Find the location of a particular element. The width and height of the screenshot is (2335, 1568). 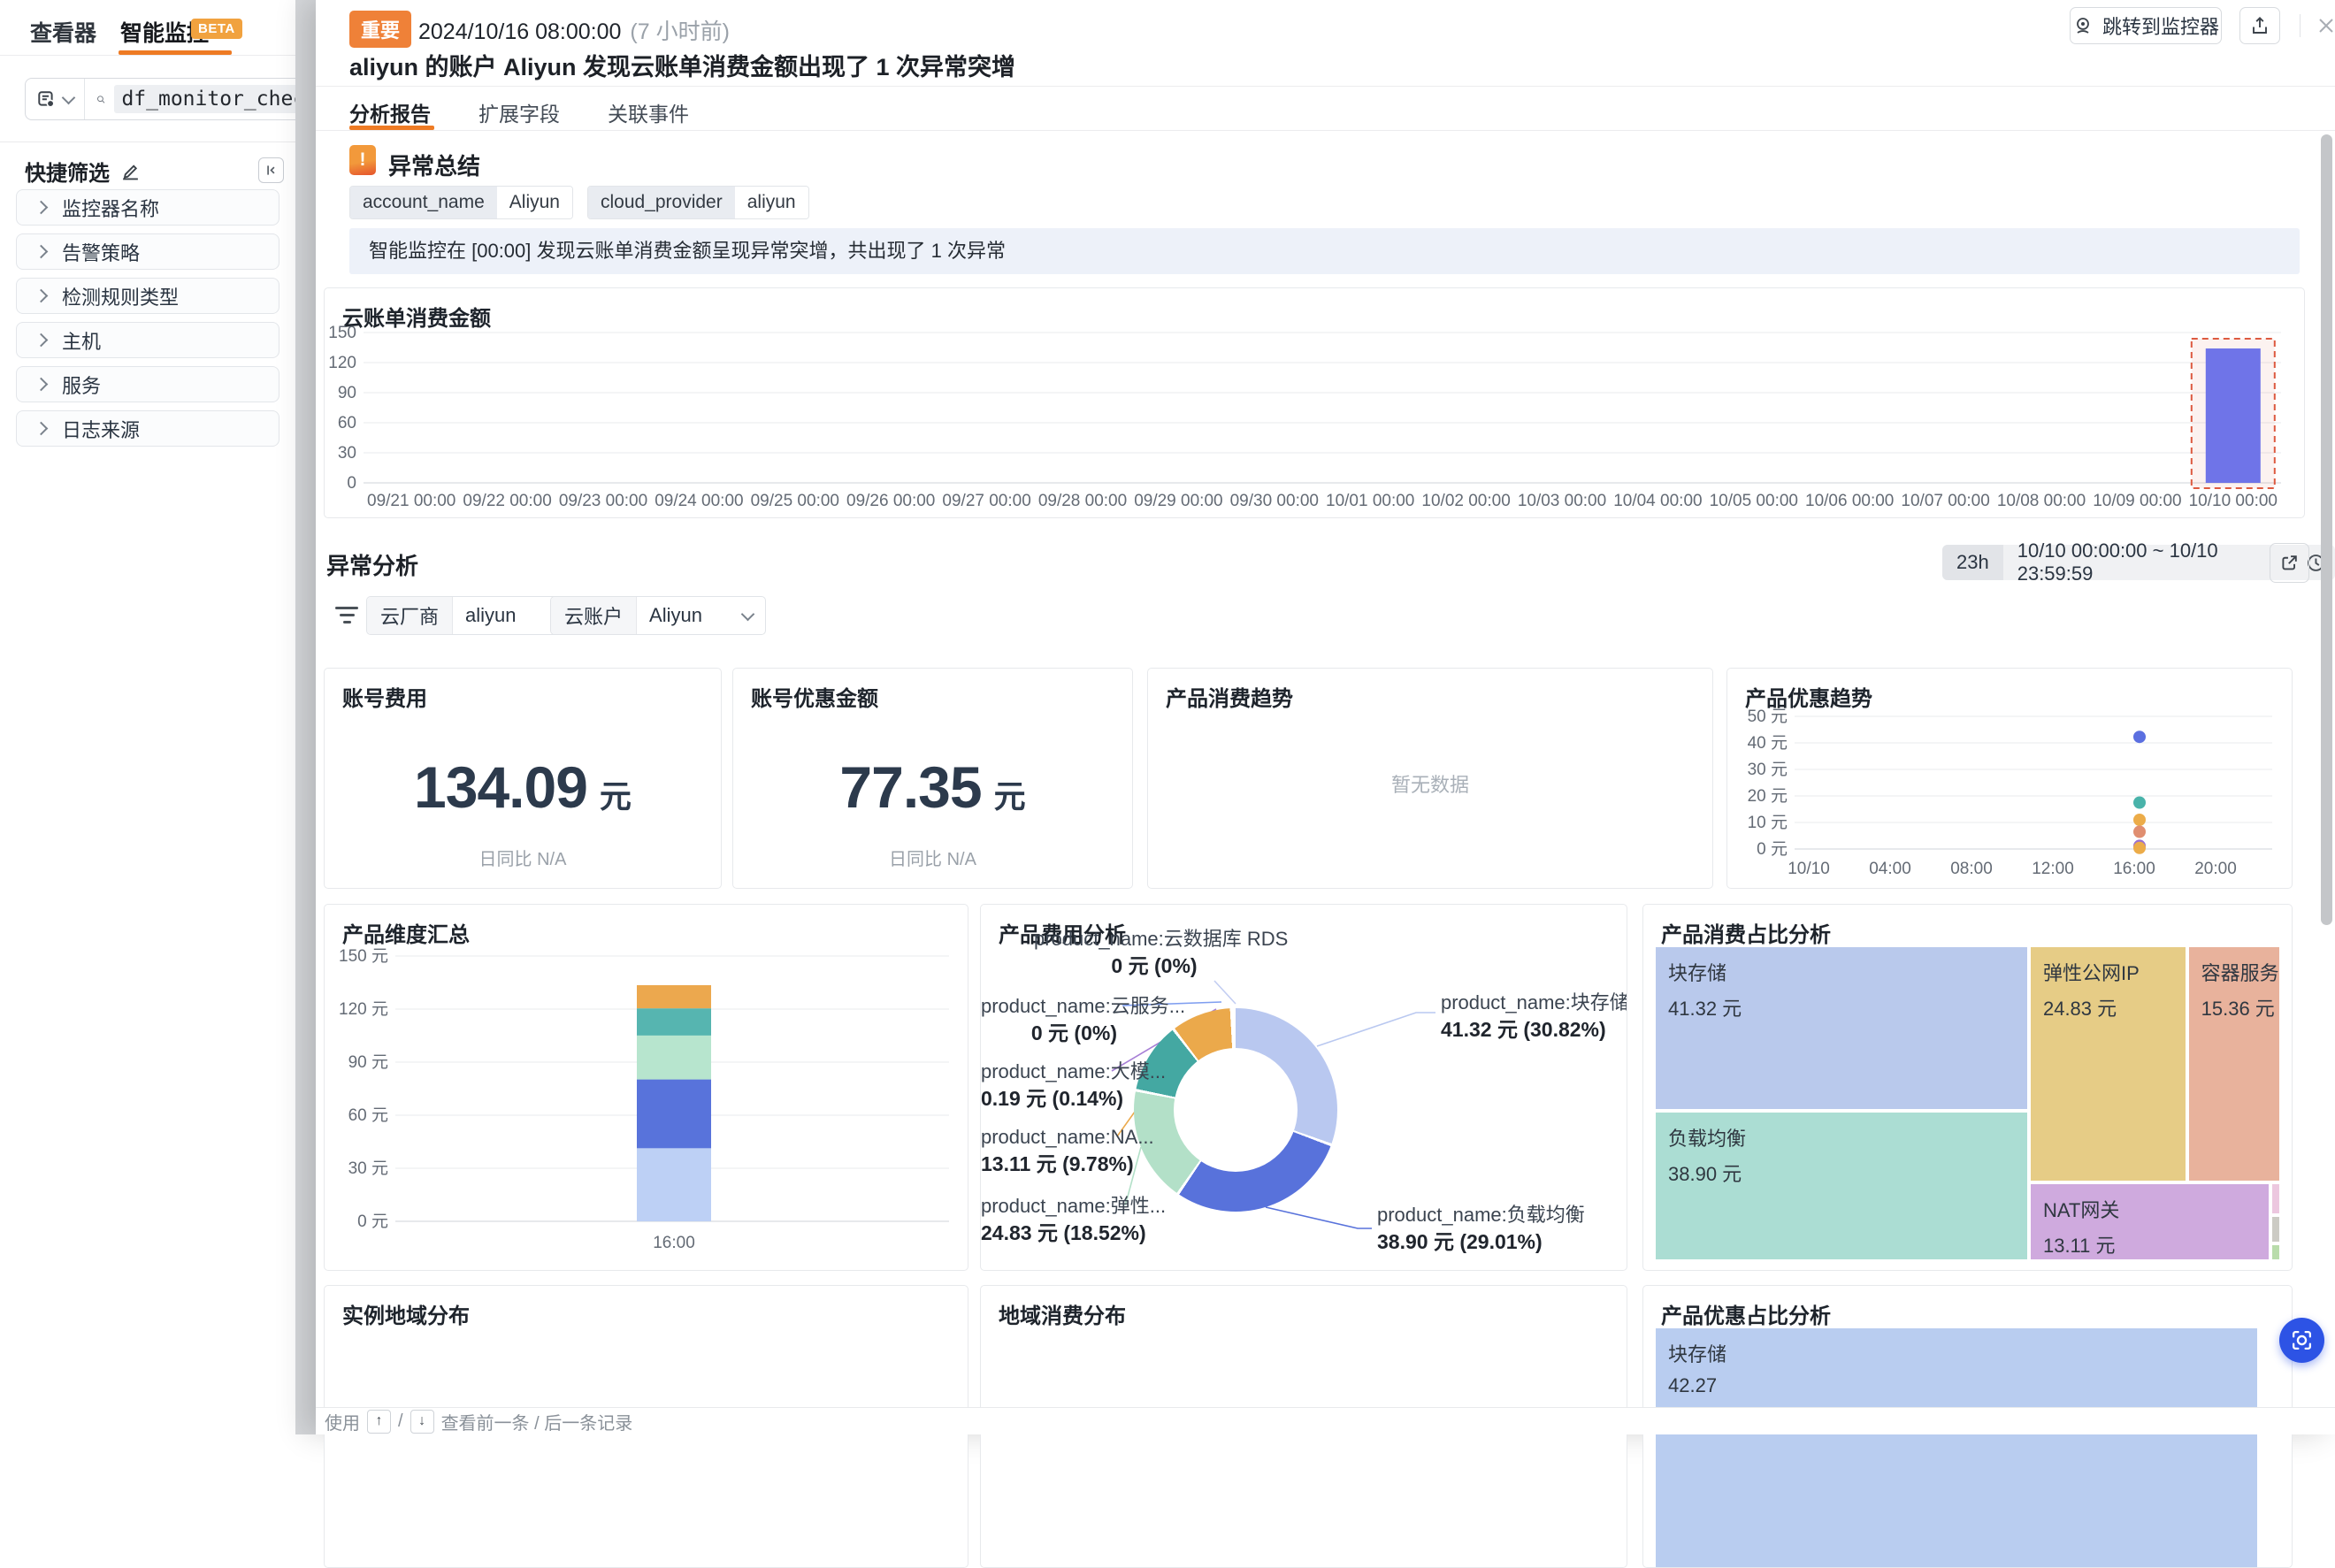

collapse-sidebar-icon is located at coordinates (271, 170).